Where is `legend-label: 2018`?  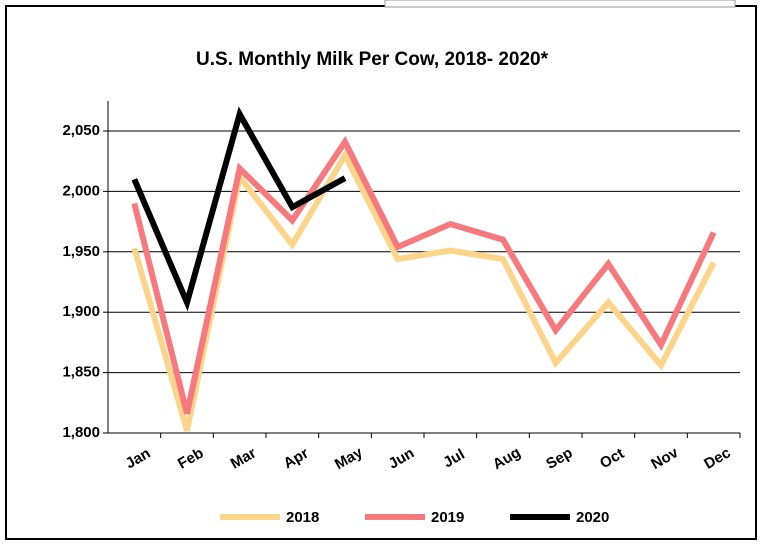
legend-label: 2018 is located at coordinates (302, 517).